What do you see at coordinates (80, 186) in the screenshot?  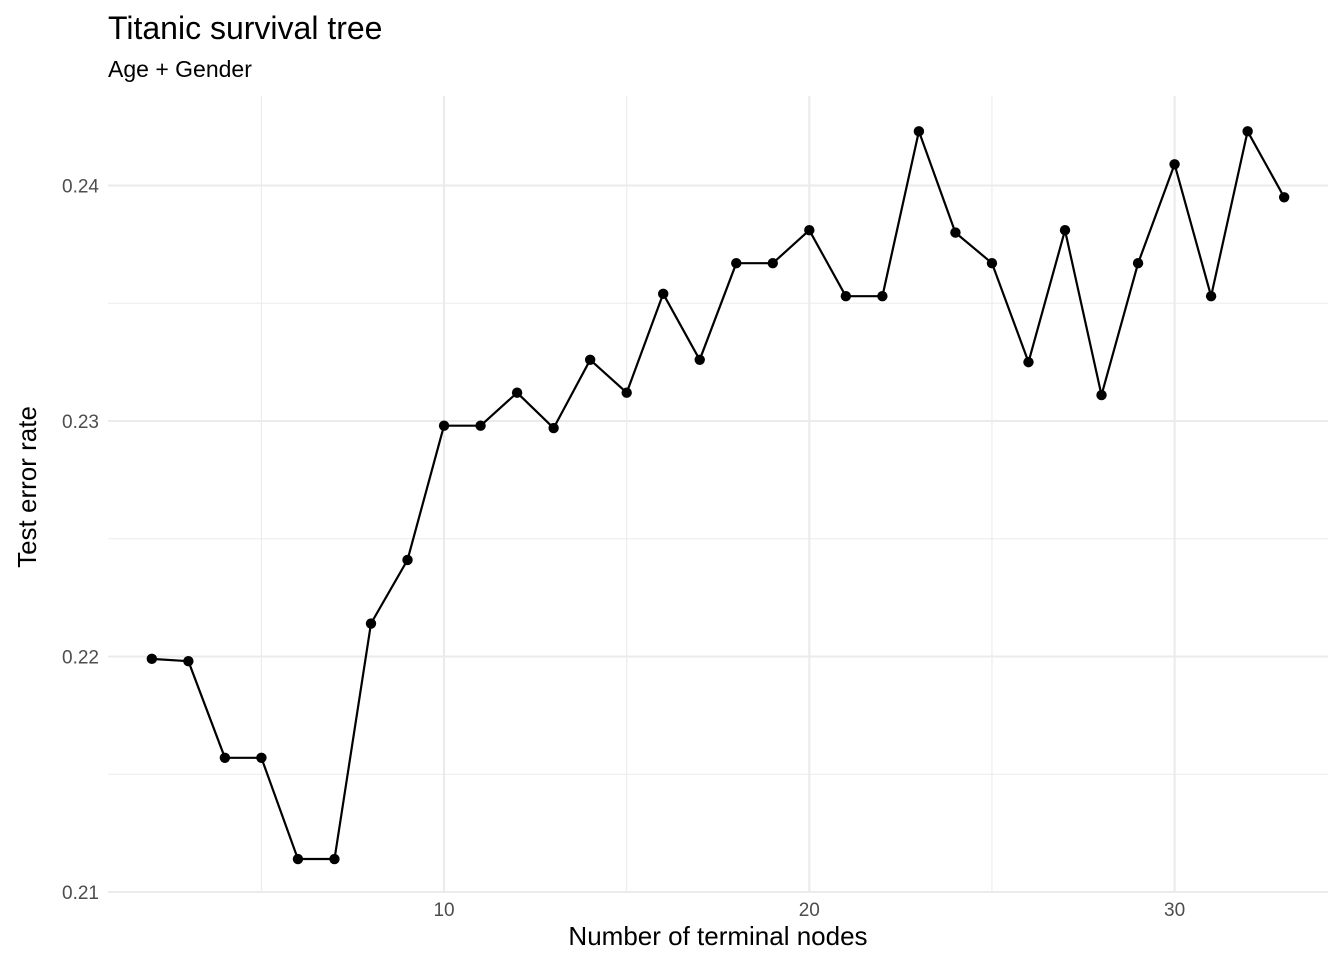 I see `y-tick-label: 0.24` at bounding box center [80, 186].